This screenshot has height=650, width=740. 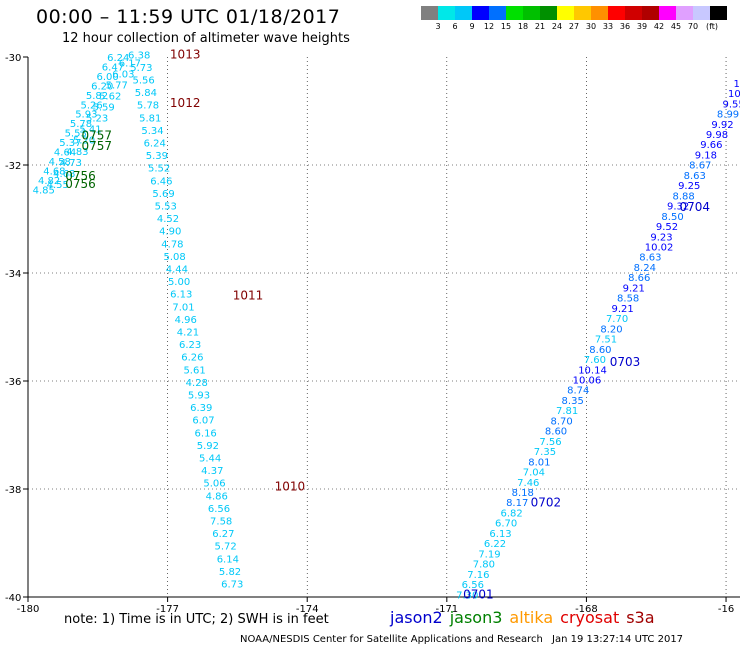 I want to click on legend-cryosat: cryosat, so click(x=590, y=617).